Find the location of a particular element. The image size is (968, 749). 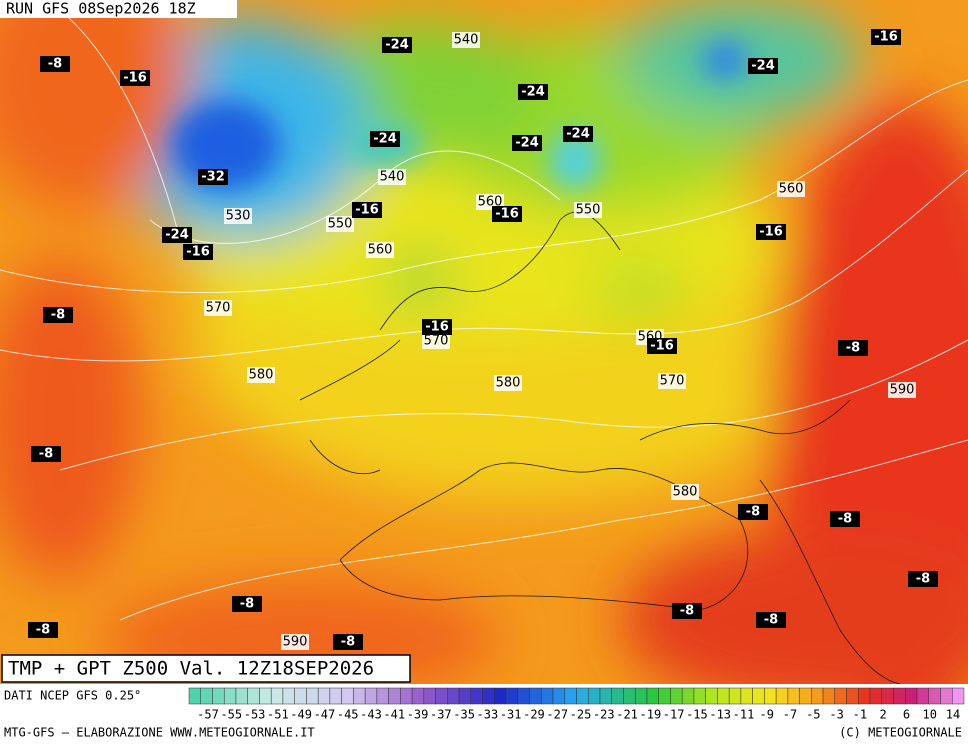

colorbar-label: -21 is located at coordinates (627, 715).